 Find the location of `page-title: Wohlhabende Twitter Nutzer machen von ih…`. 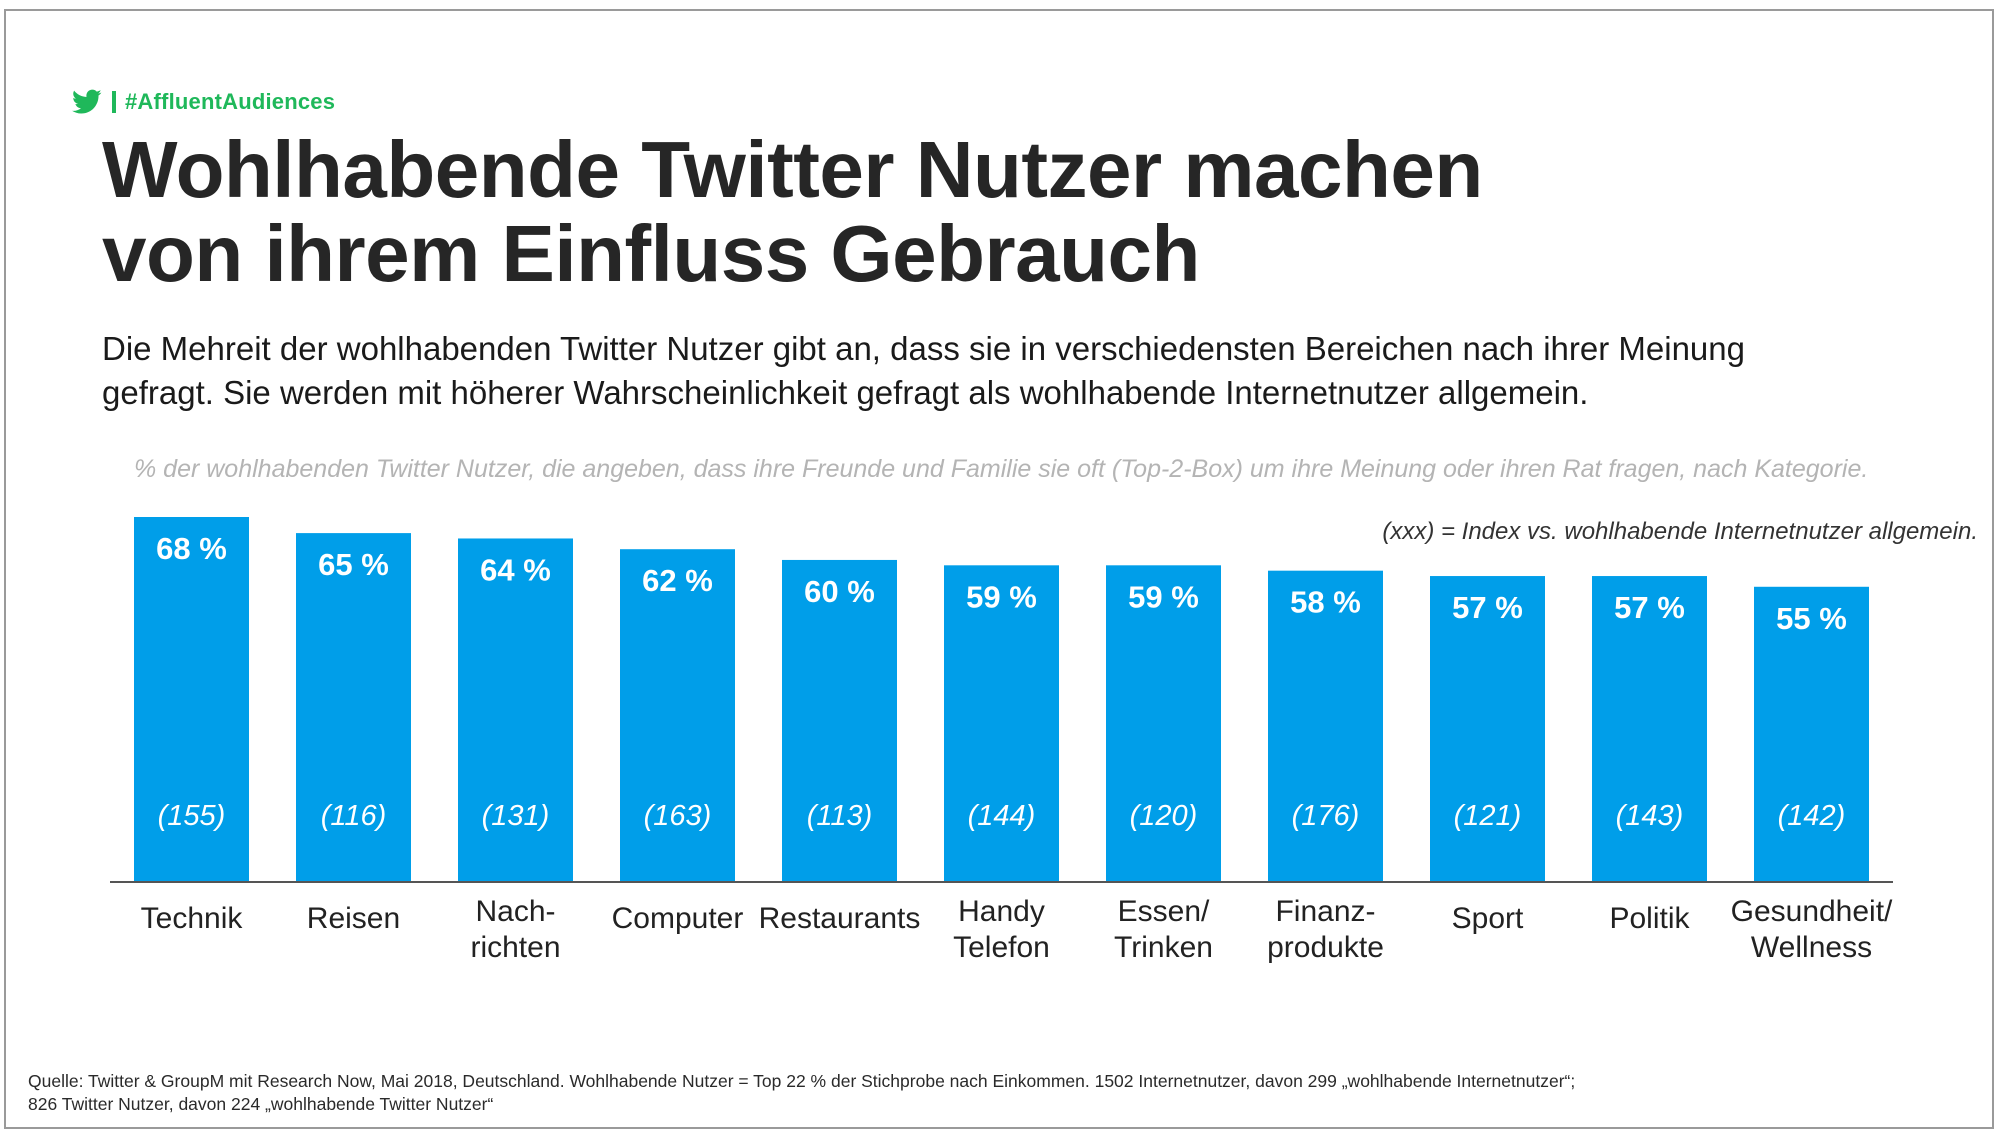

page-title: Wohlhabende Twitter Nutzer machen von ih… is located at coordinates (902, 212).